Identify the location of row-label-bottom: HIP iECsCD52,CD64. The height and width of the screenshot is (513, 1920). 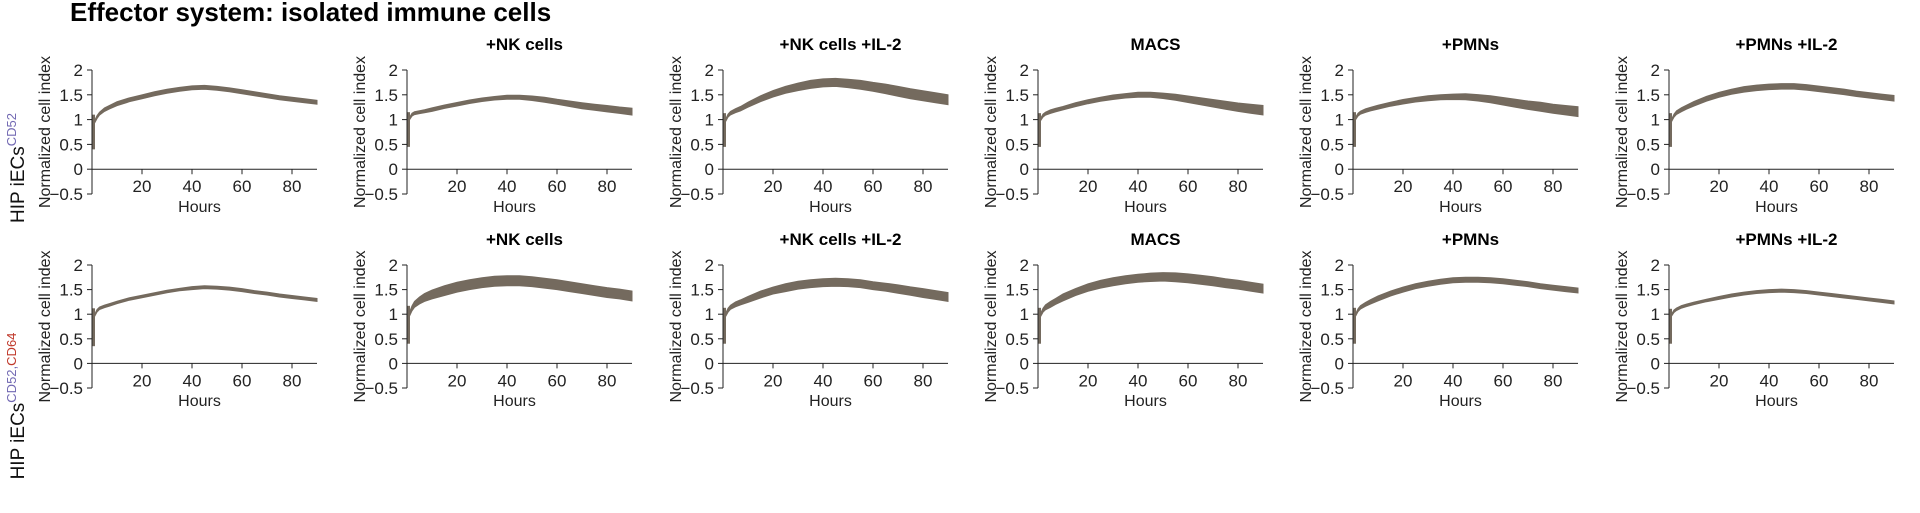
(16, 406).